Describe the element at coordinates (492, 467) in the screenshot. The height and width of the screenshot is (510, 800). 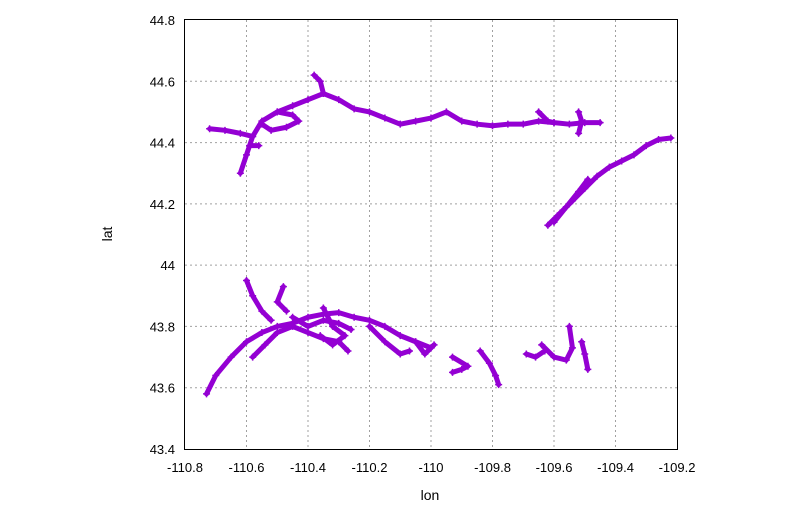
I see `x-tick-label: -109.8` at that location.